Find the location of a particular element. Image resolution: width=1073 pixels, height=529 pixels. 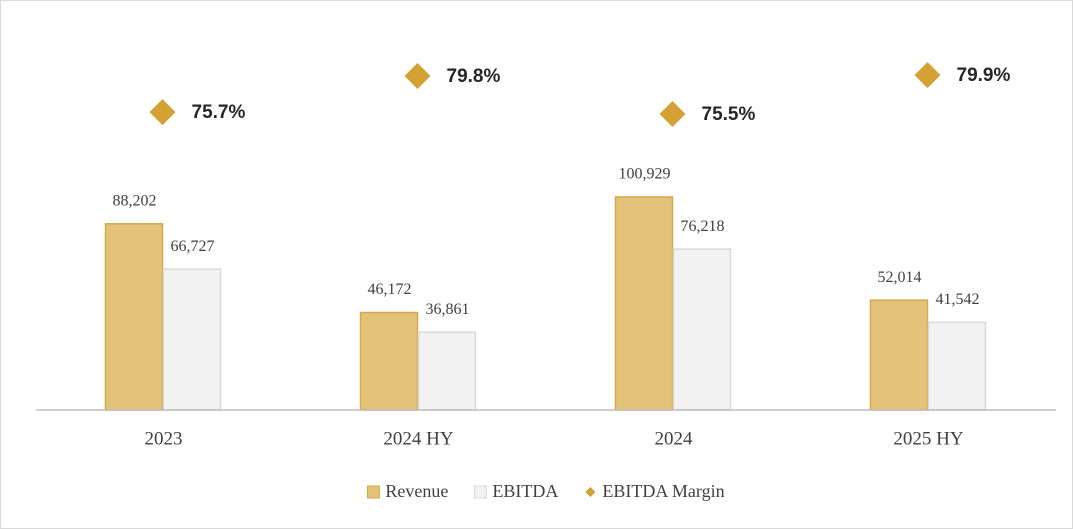

x-tick-label: 2024 HY is located at coordinates (418, 438).